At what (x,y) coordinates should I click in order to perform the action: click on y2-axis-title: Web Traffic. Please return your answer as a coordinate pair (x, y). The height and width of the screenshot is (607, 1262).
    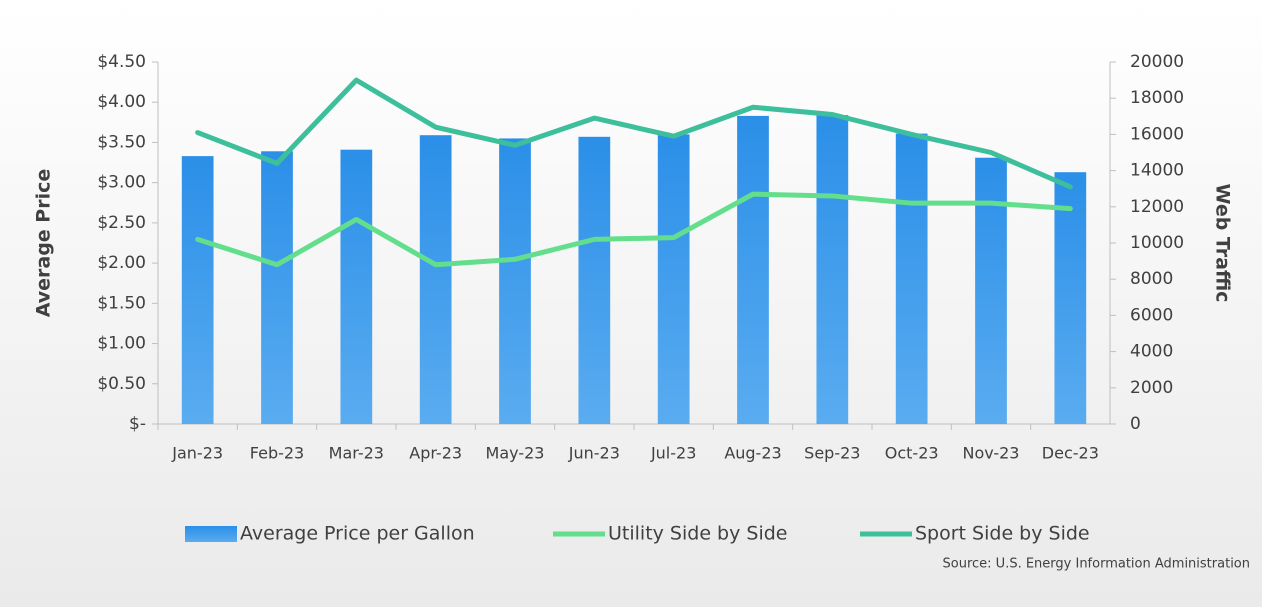
    Looking at the image, I should click on (1223, 243).